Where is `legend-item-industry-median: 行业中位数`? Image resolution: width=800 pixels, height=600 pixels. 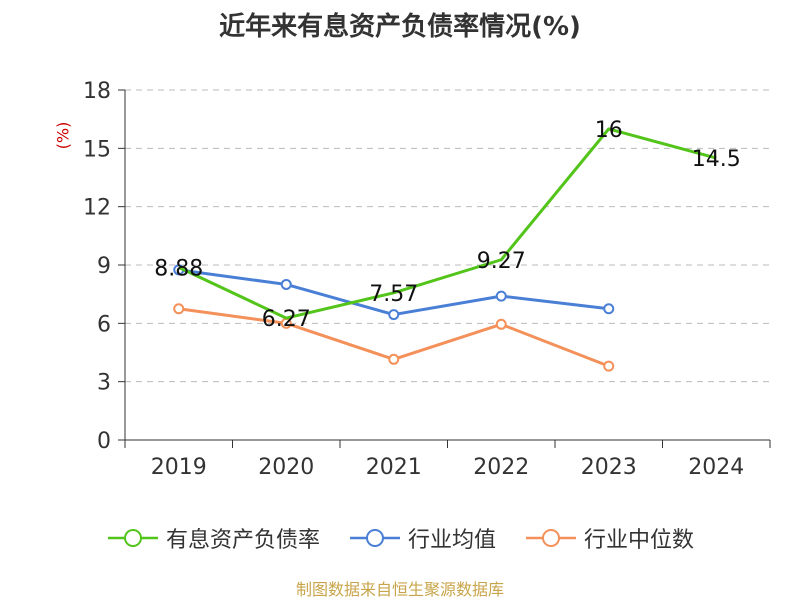 legend-item-industry-median: 行业中位数 is located at coordinates (609, 538).